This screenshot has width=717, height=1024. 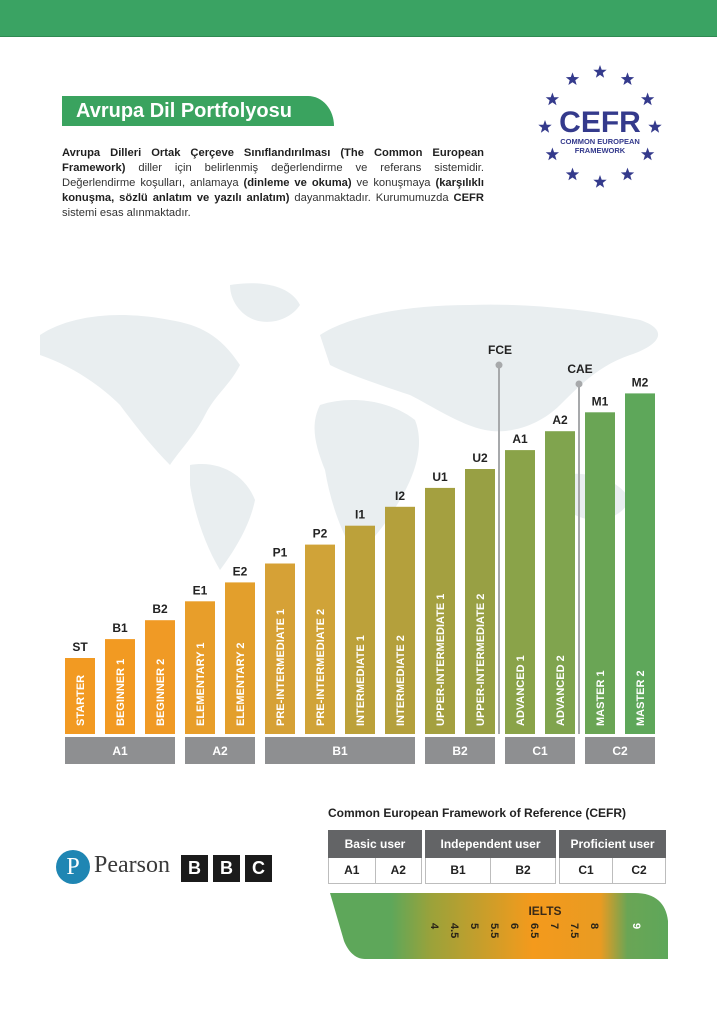 What do you see at coordinates (320, 534) in the screenshot?
I see `bar-code-label: P2` at bounding box center [320, 534].